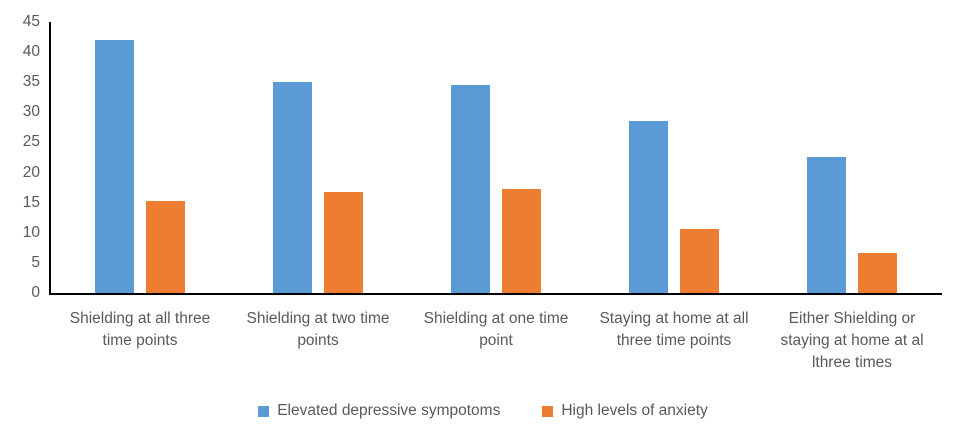  What do you see at coordinates (634, 410) in the screenshot?
I see `legend-label-1: High levels of anxiety` at bounding box center [634, 410].